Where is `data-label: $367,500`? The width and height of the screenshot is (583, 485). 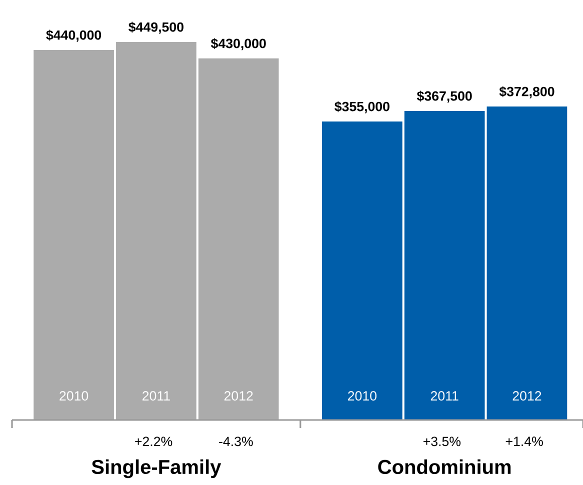
data-label: $367,500 is located at coordinates (444, 96).